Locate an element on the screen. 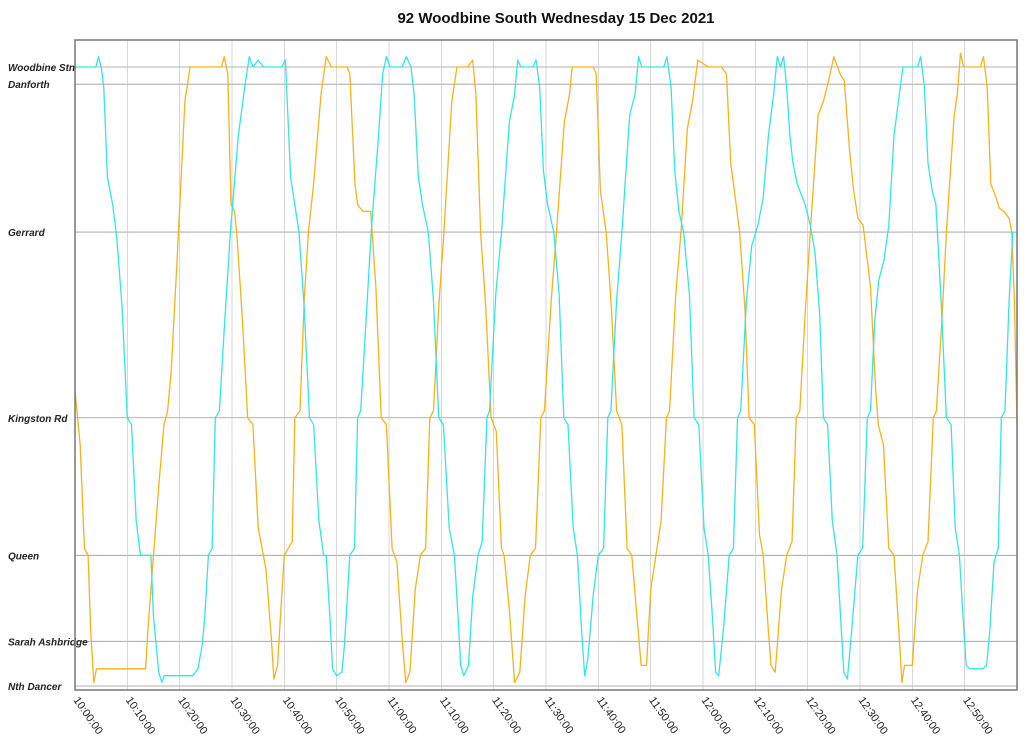 This screenshot has height=755, width=1024. x-tick-label: 11:00:00 is located at coordinates (402, 715).